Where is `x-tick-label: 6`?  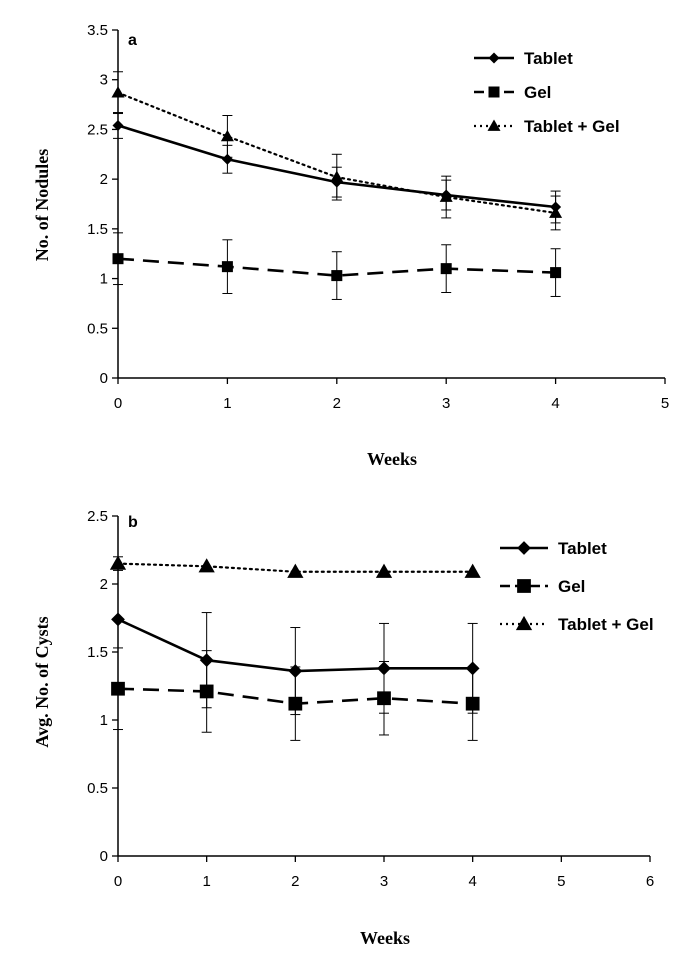 x-tick-label: 6 is located at coordinates (650, 881).